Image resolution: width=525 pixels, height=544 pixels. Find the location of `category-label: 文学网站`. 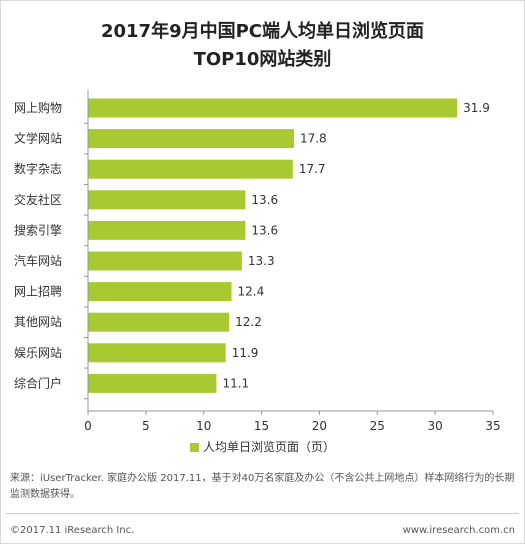

category-label: 文学网站 is located at coordinates (38, 138).